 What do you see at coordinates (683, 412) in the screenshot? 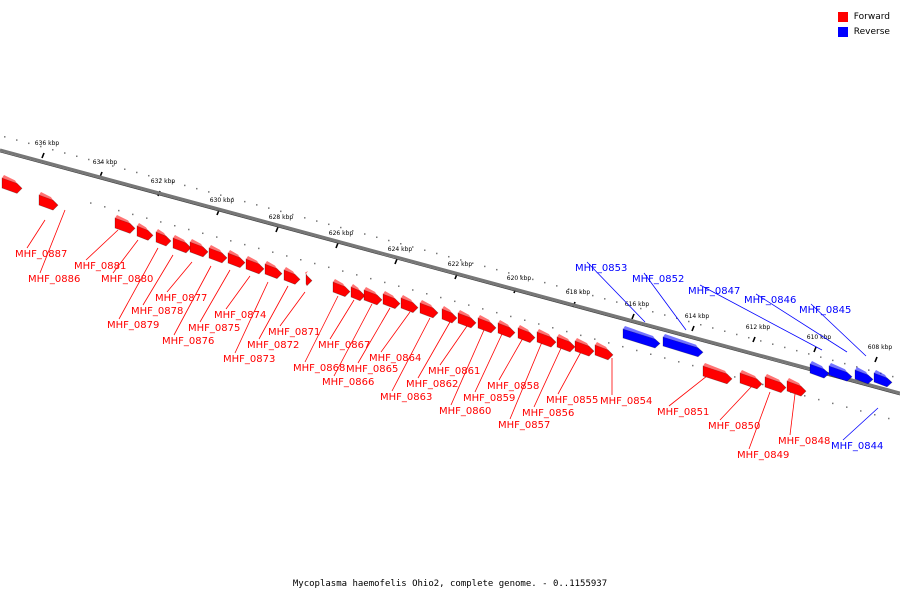
I see `gene-label: MHF_0851` at bounding box center [683, 412].